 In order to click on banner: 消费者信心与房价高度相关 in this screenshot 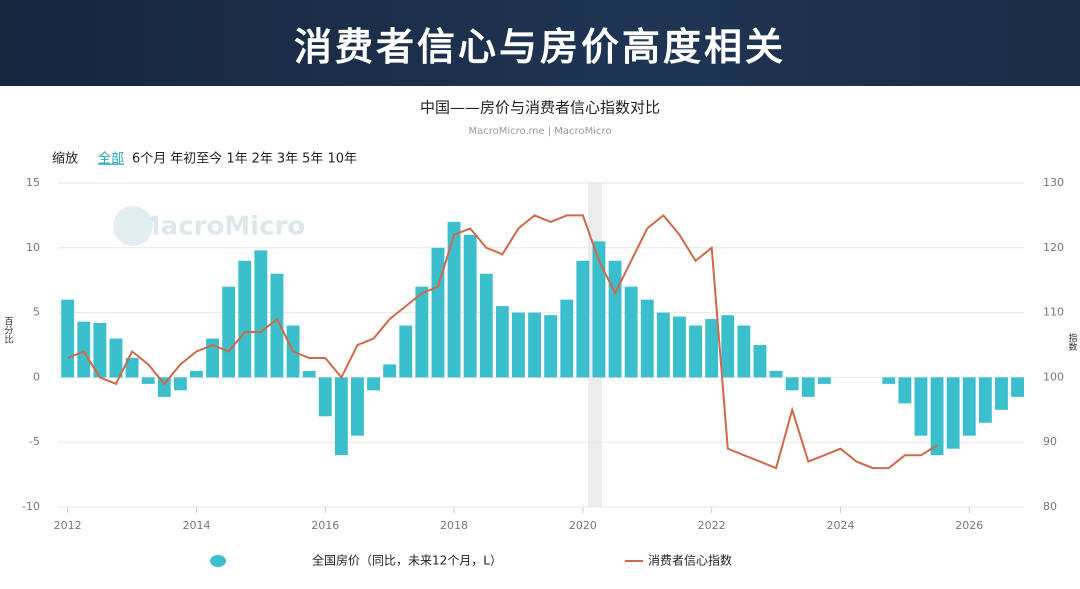, I will do `click(540, 43)`.